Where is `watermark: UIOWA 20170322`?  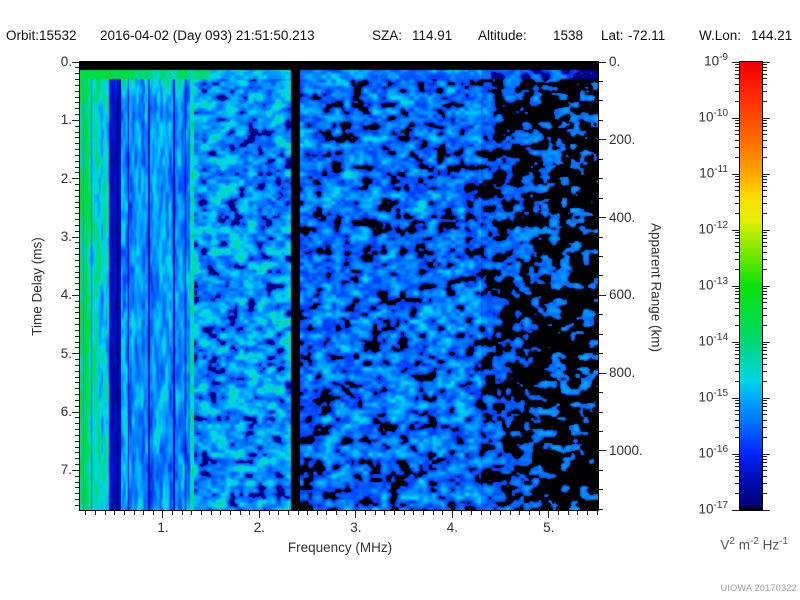 watermark: UIOWA 20170322 is located at coordinates (758, 588).